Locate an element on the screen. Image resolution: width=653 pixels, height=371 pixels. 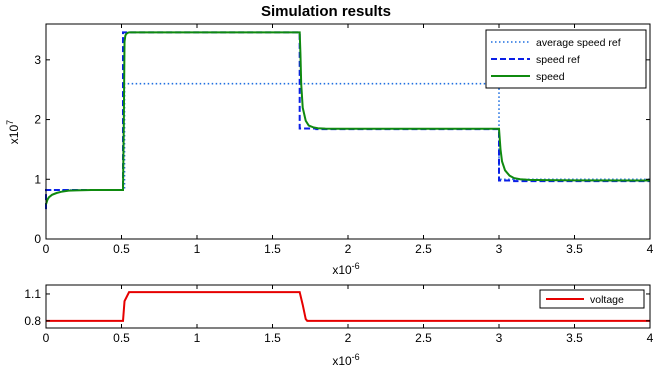
y-tick-label: 1.1 is located at coordinates (32, 294).